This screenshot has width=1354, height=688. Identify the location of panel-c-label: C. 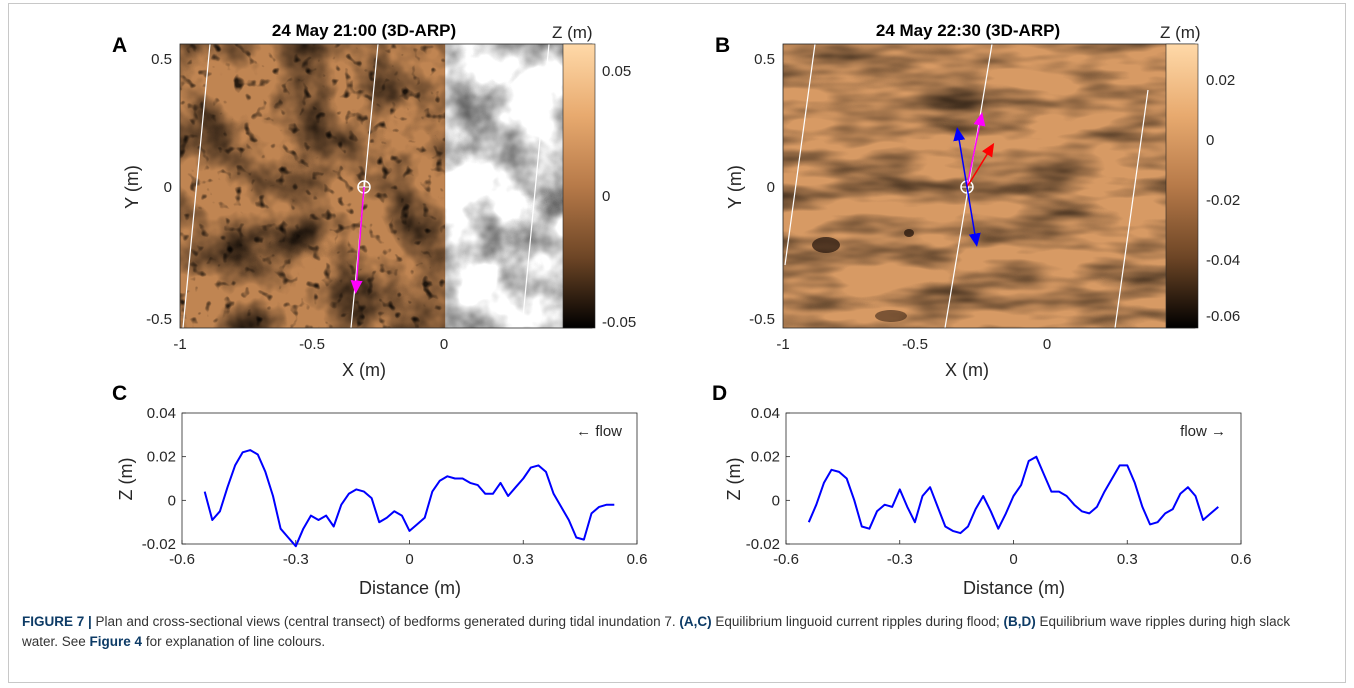
(119, 393).